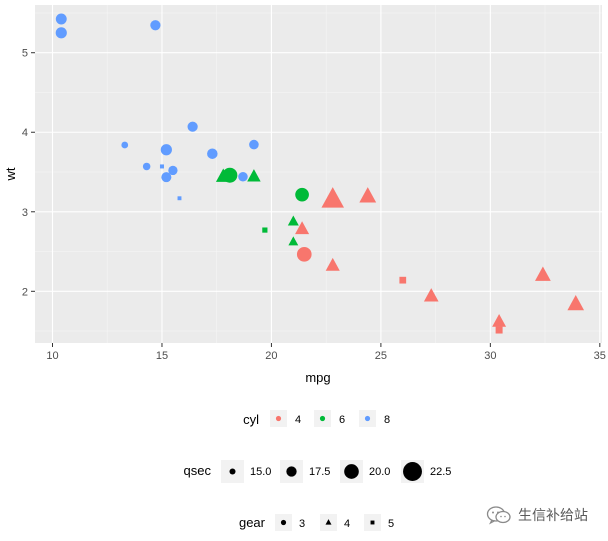 The image size is (608, 541). I want to click on y-tick-label: 2, so click(25, 292).